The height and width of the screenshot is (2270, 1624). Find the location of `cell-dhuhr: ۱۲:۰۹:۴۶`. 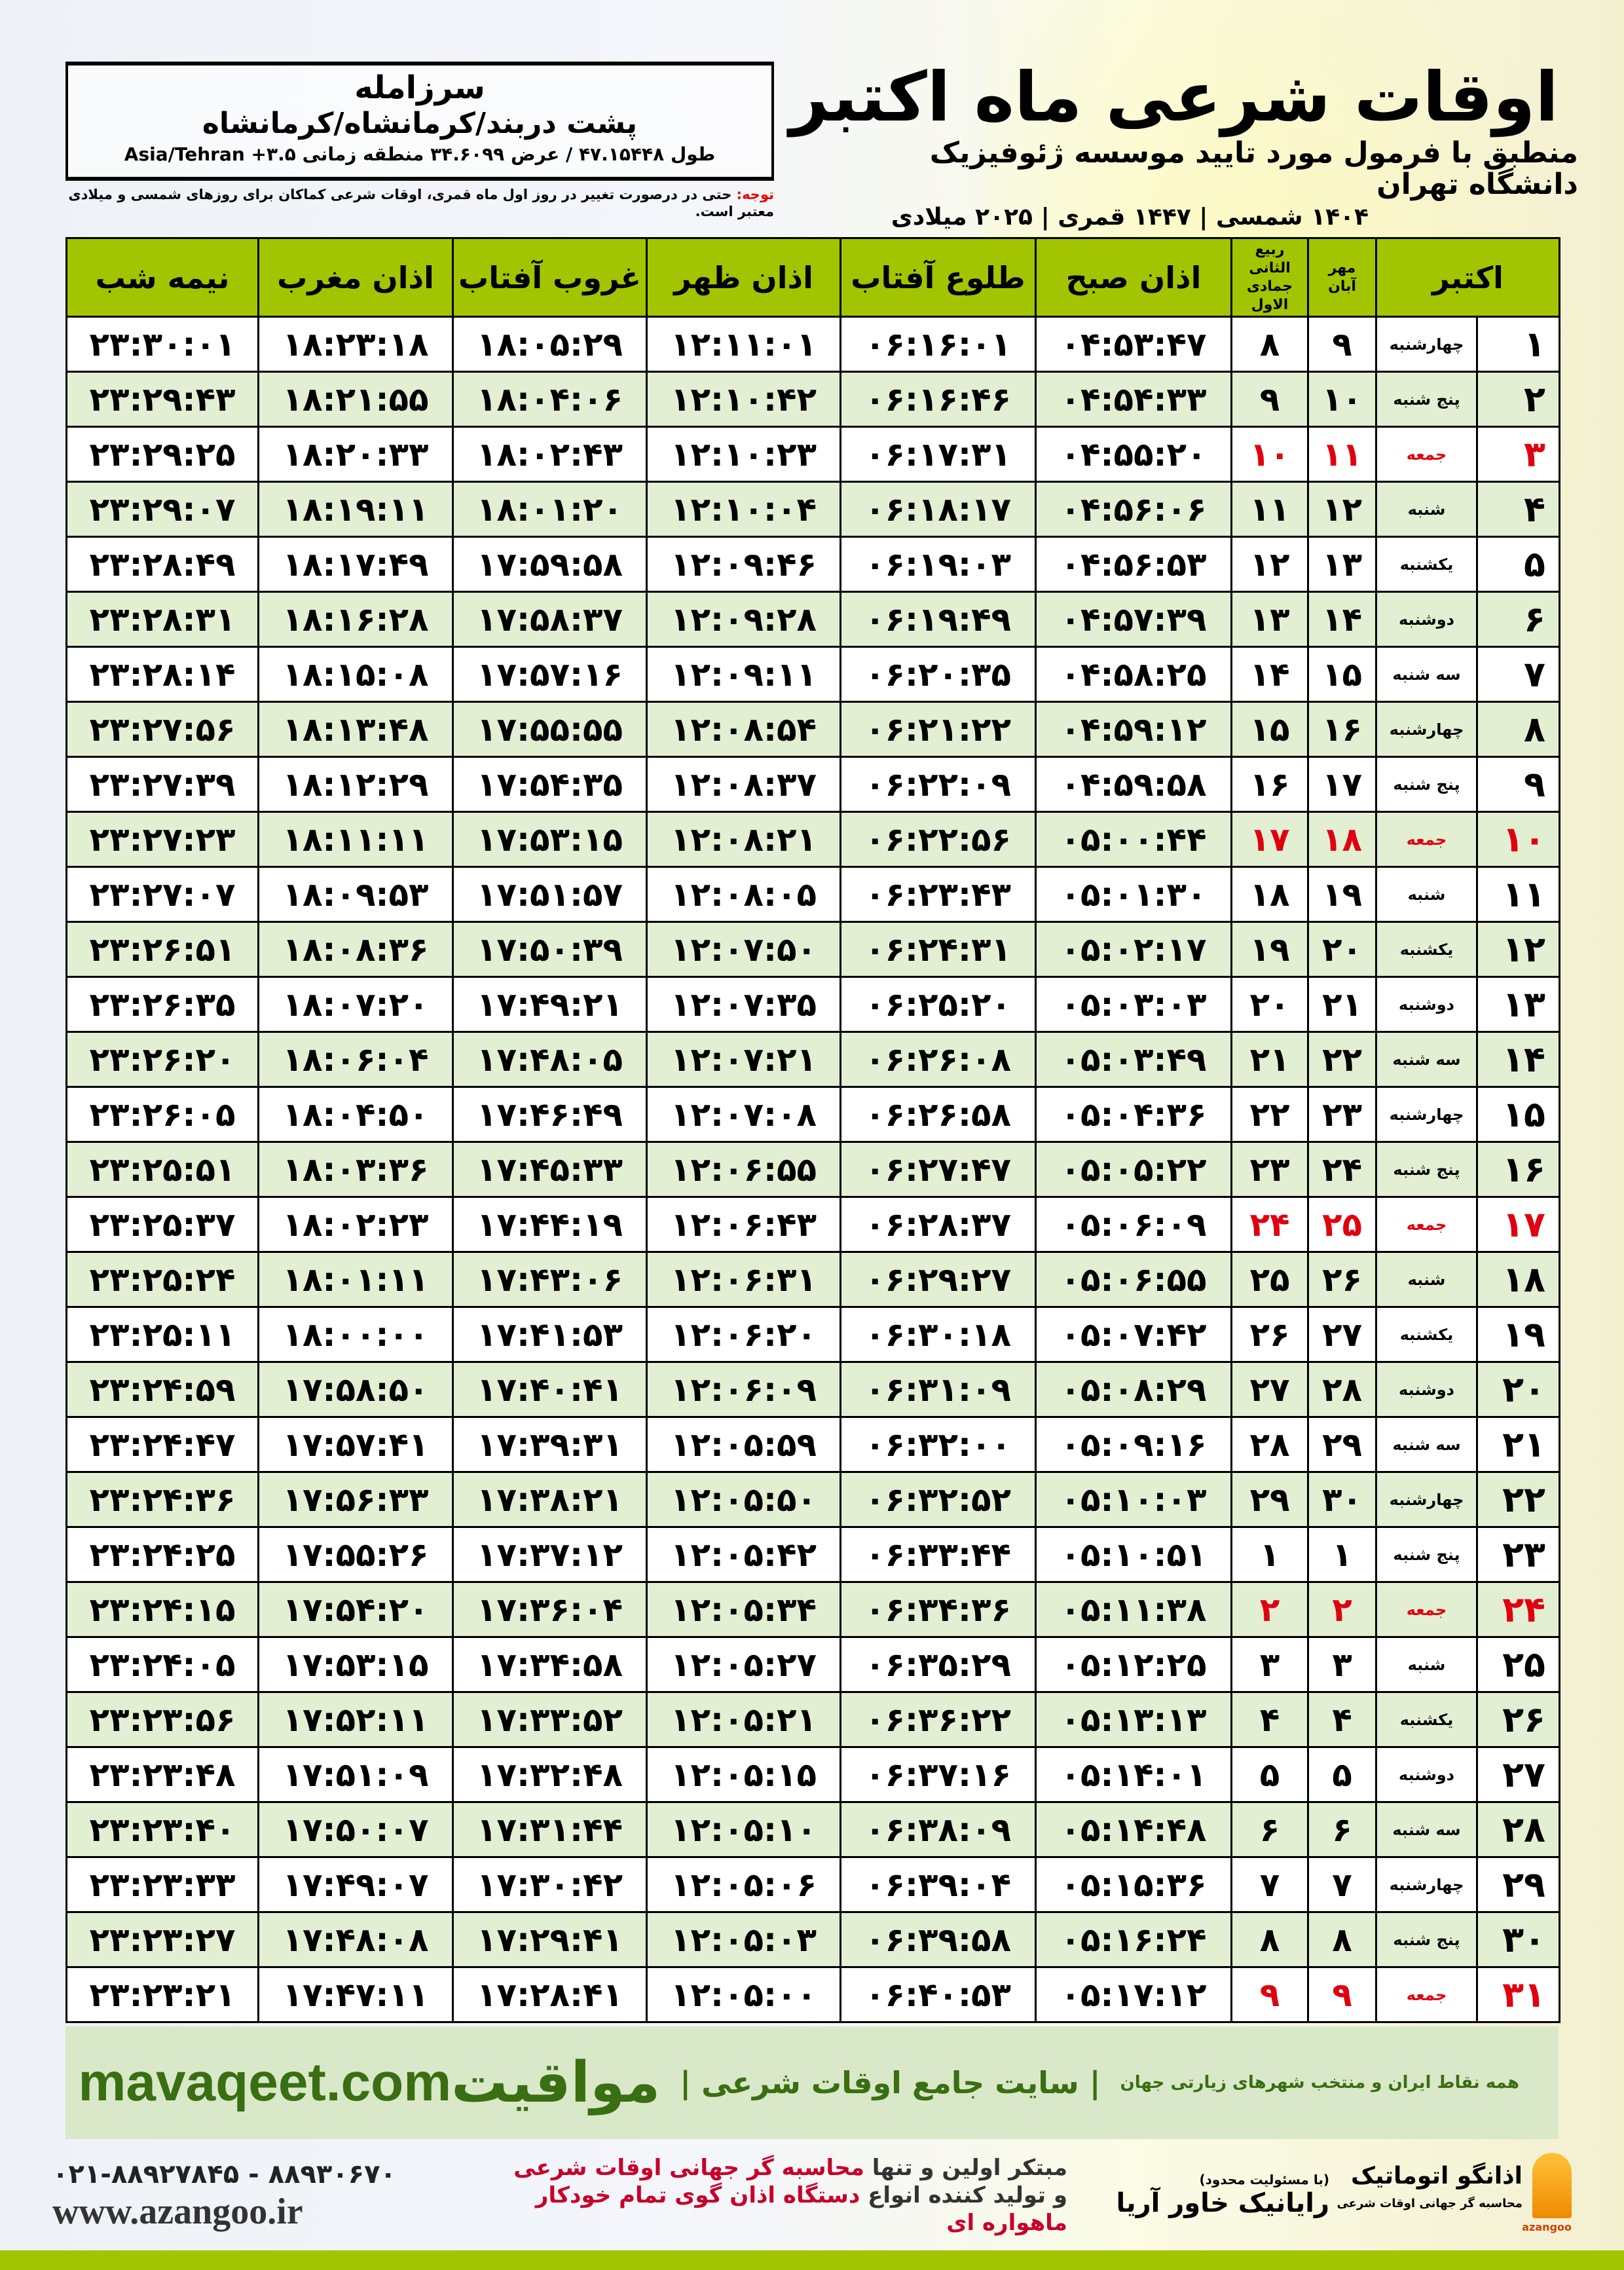

cell-dhuhr: ۱۲:۰۹:۴۶ is located at coordinates (743, 564).